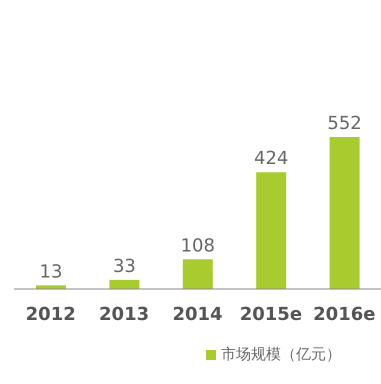 The image size is (381, 384). I want to click on legend-label: 市场规模（亿元）, so click(280, 354).